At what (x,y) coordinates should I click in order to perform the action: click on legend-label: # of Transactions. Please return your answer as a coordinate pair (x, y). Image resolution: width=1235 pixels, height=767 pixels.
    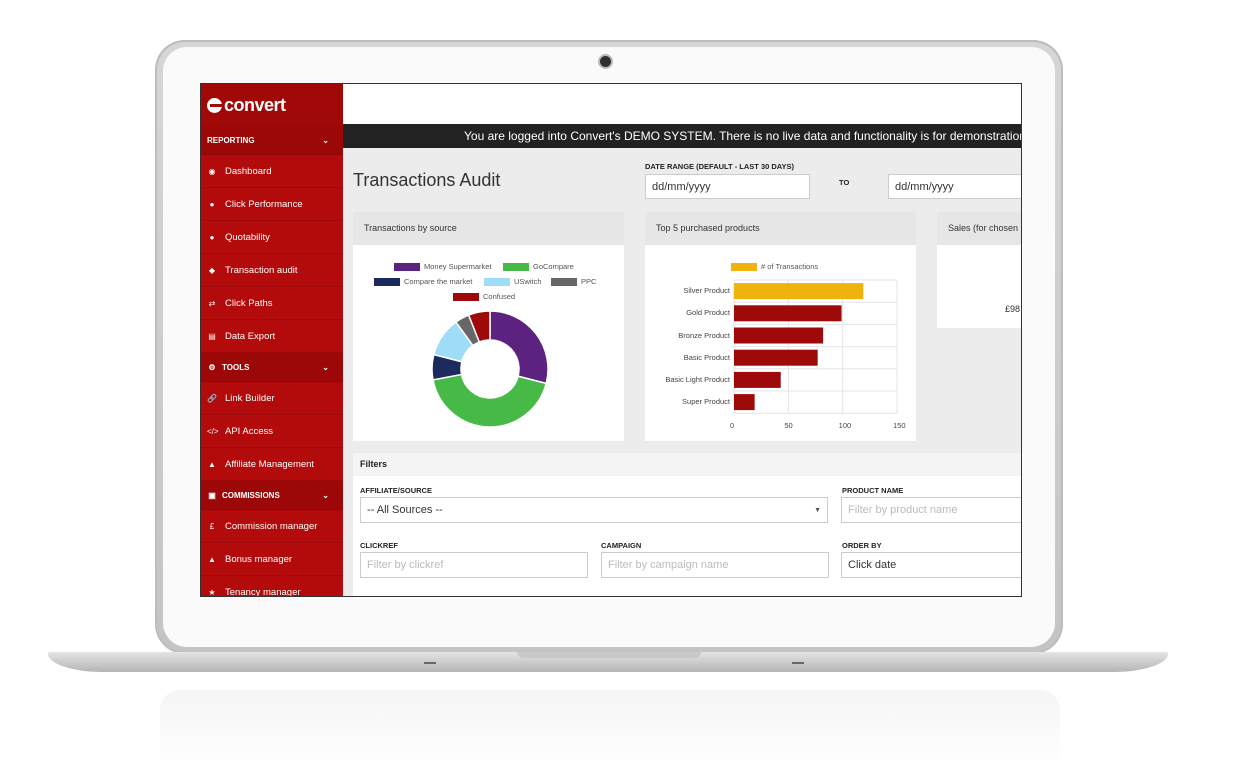
    Looking at the image, I should click on (790, 266).